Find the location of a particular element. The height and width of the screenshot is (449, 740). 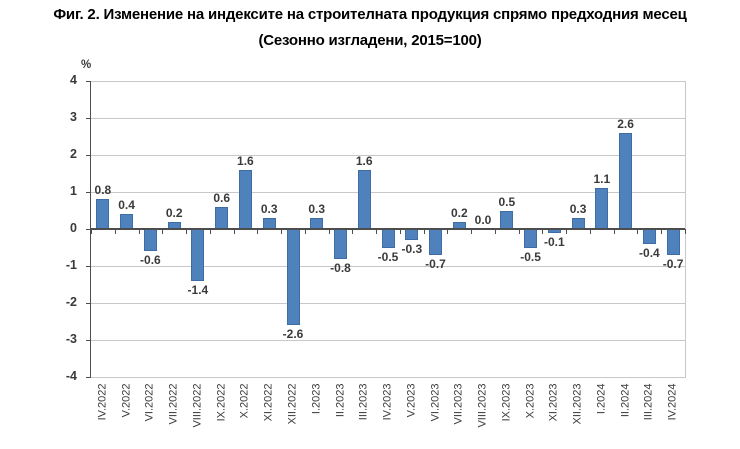

x-category-label: III.2024 is located at coordinates (648, 402).